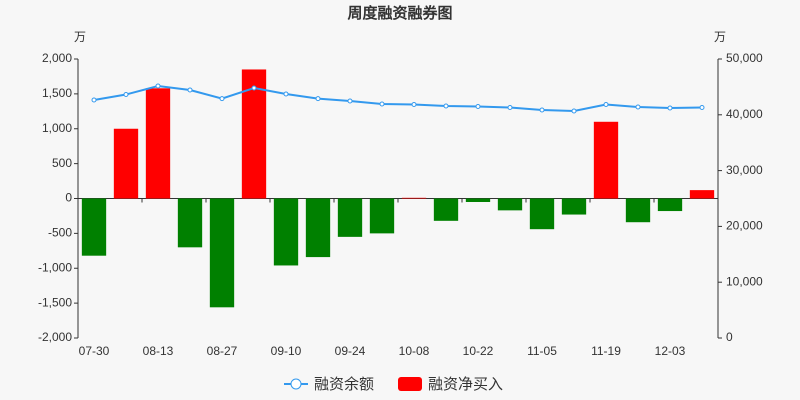  I want to click on y2-unit: 万, so click(720, 37).